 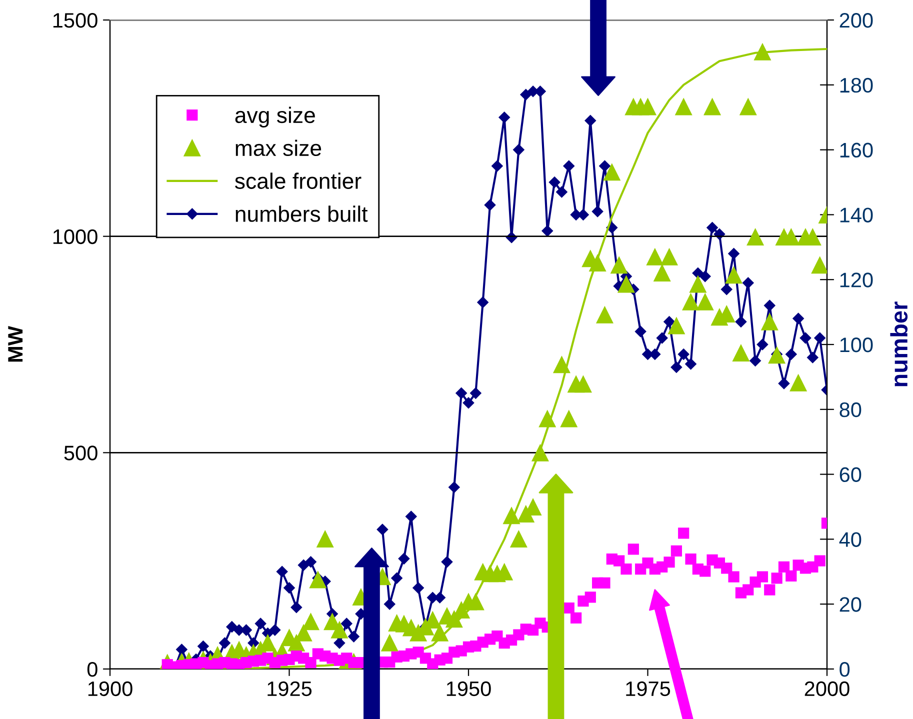 What do you see at coordinates (851, 604) in the screenshot?
I see `y2-tick-label: 20` at bounding box center [851, 604].